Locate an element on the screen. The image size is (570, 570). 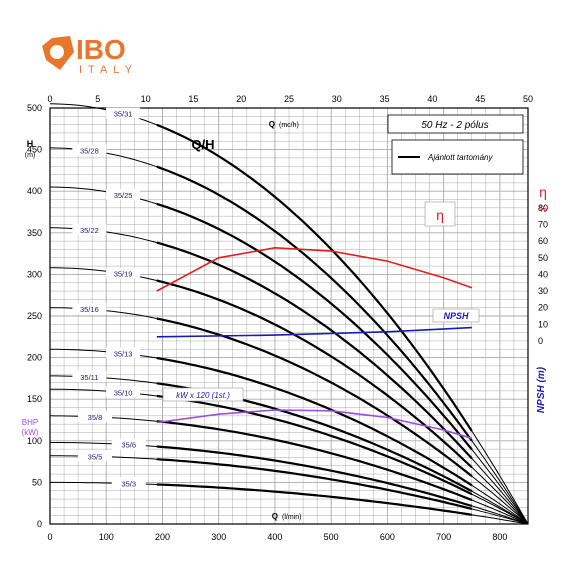
subtitle-box is located at coordinates (455, 124).